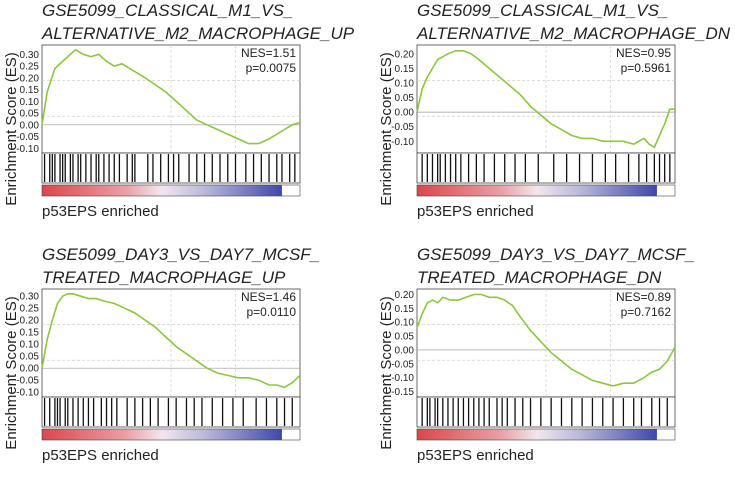  Describe the element at coordinates (402, 392) in the screenshot. I see `y-tick-label: -0.15` at that location.